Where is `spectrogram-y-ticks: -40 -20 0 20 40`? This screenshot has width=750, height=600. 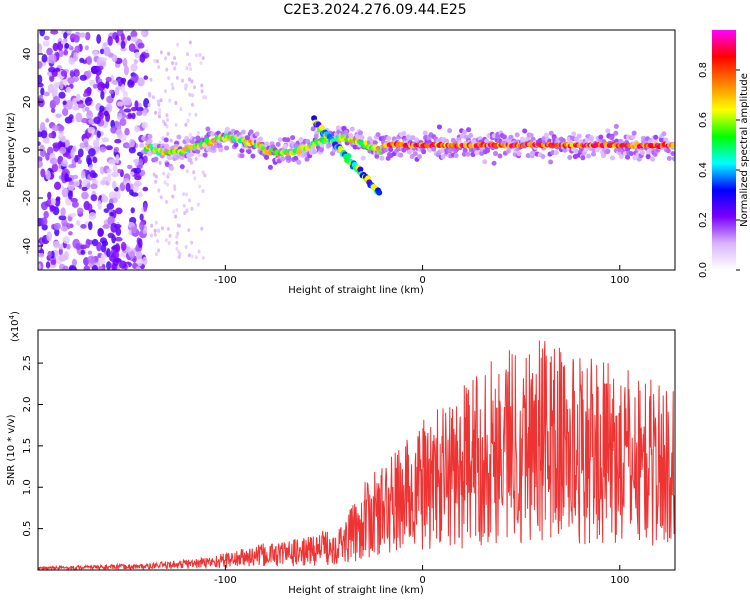
spectrogram-y-ticks: -40 -20 0 20 40 is located at coordinates (32, 151).